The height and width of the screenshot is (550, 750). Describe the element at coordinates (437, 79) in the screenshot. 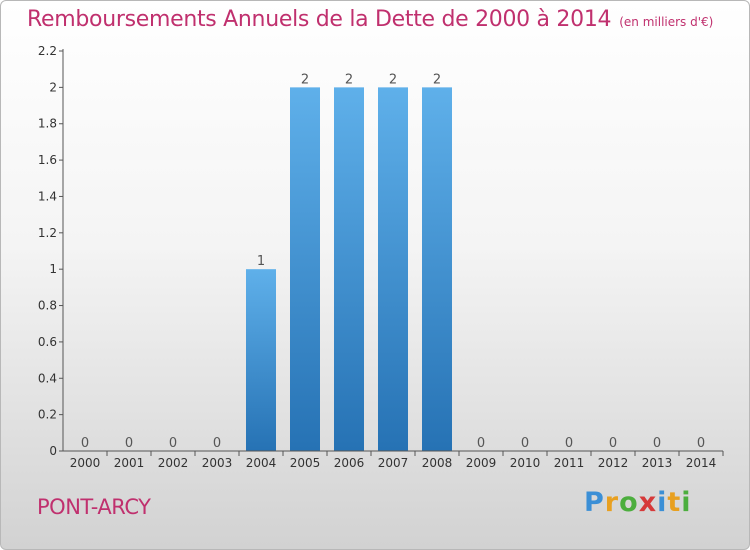

I see `data-label-2008: 2` at that location.